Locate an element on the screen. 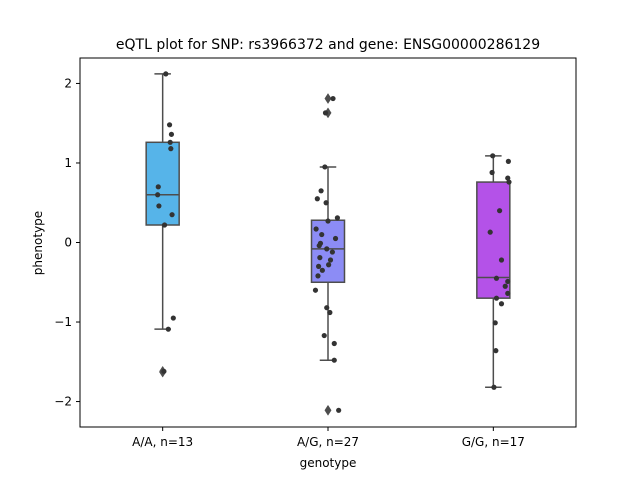 This screenshot has width=640, height=480. y-tick-label: −1 is located at coordinates (63, 322).